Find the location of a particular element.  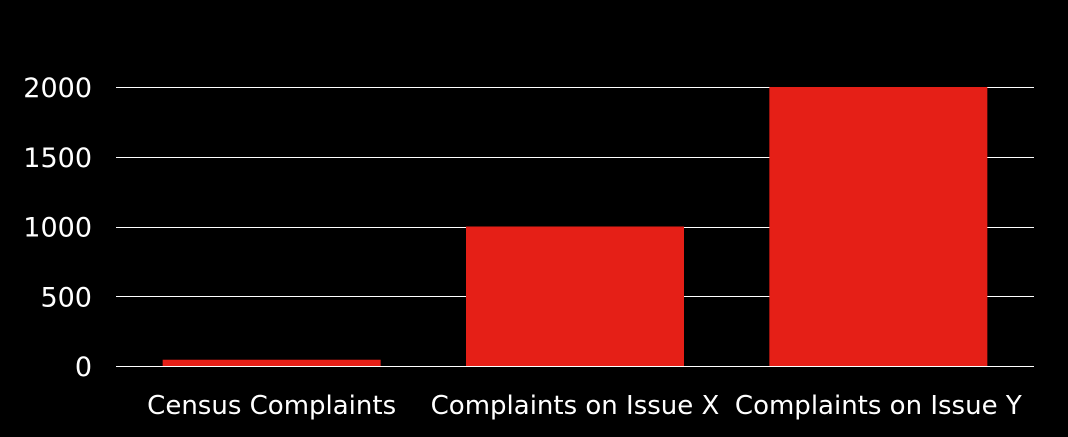

y-axis-tick-labels: 0 500 1000 1500 2000 is located at coordinates (57, 228).